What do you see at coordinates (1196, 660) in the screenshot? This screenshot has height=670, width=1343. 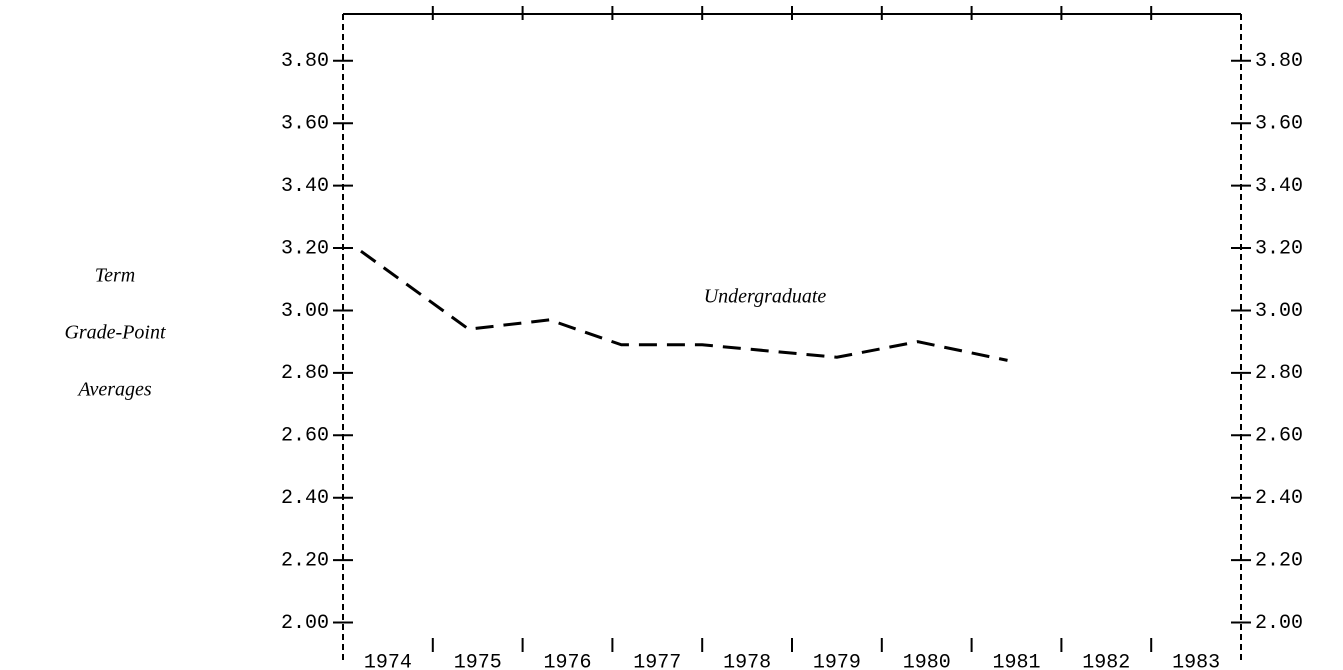 I see `x-tick-label: 1983` at bounding box center [1196, 660].